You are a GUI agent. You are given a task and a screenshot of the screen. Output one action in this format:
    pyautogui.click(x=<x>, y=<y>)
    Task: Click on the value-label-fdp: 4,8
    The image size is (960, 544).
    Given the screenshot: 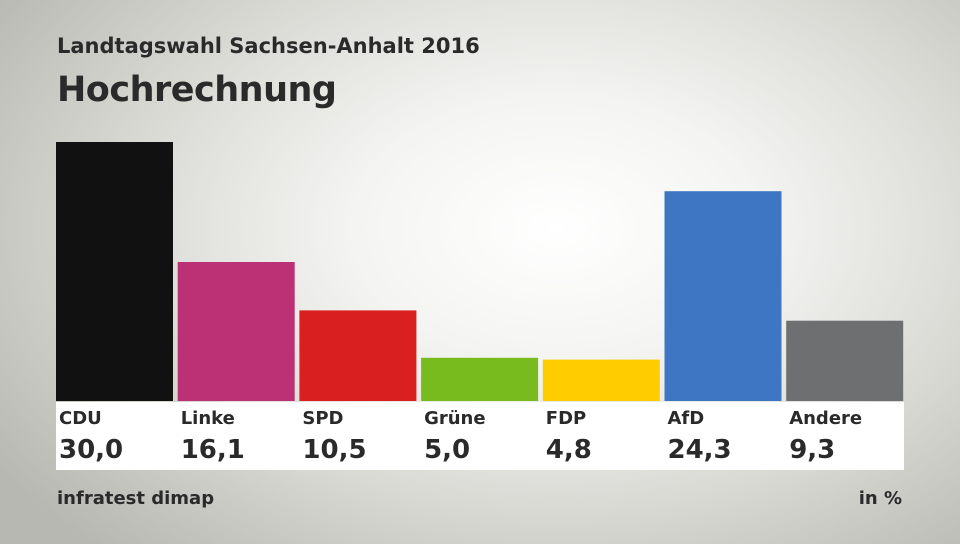 What is the action you would take?
    pyautogui.click(x=568, y=450)
    